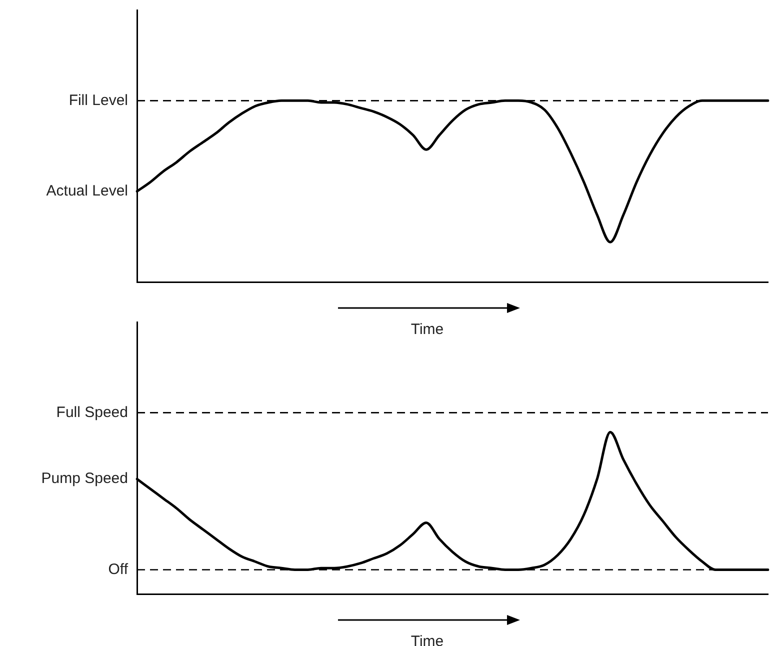 The height and width of the screenshot is (646, 773). I want to click on ref-line-label: Off, so click(118, 569).